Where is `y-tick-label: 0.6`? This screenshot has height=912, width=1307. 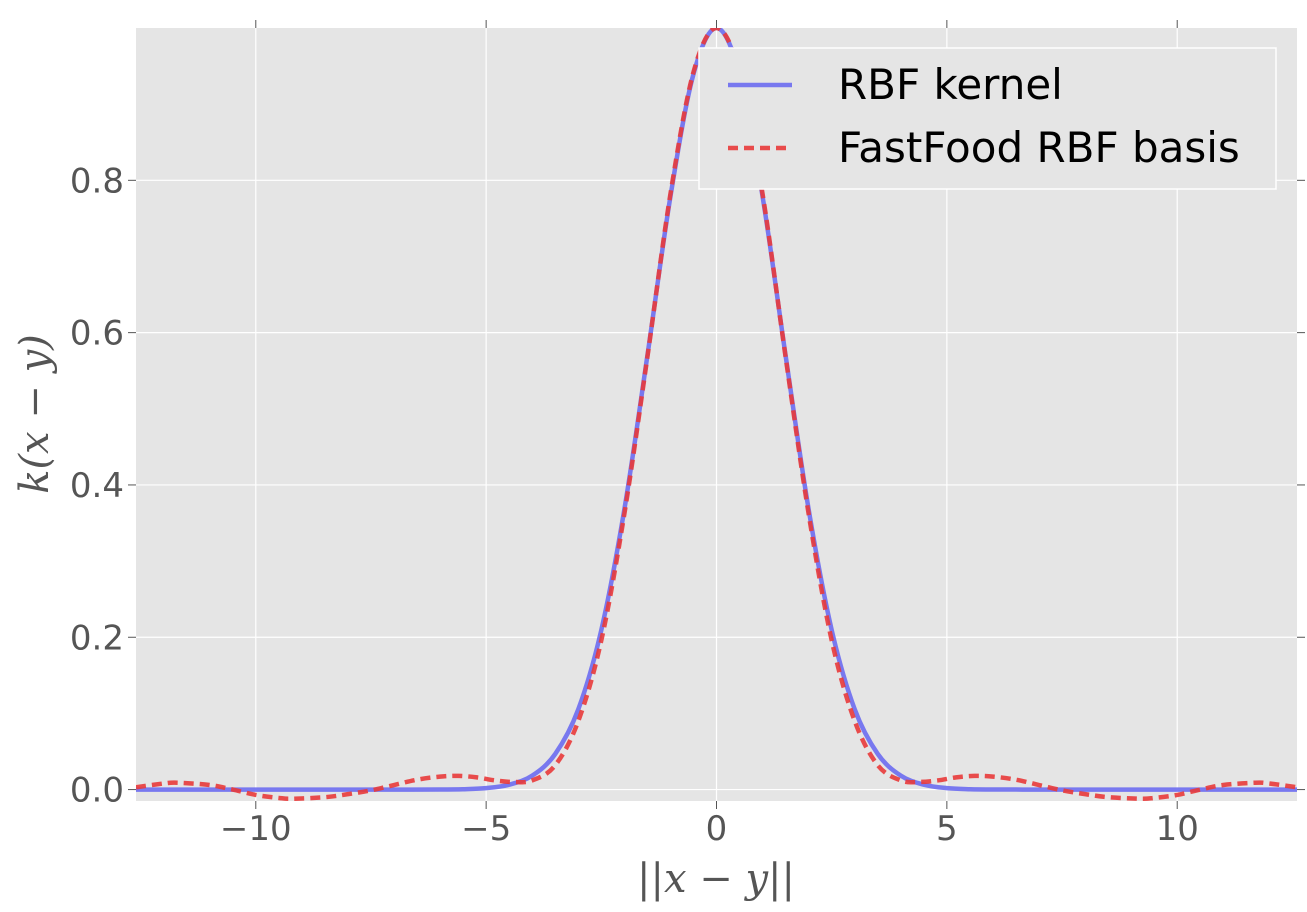 y-tick-label: 0.6 is located at coordinates (97, 334).